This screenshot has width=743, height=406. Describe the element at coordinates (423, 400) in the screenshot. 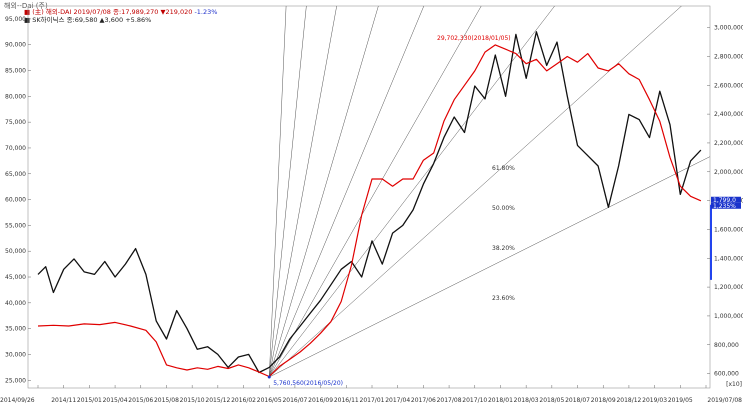

I see `x-tick-label: 2017/06` at that location.